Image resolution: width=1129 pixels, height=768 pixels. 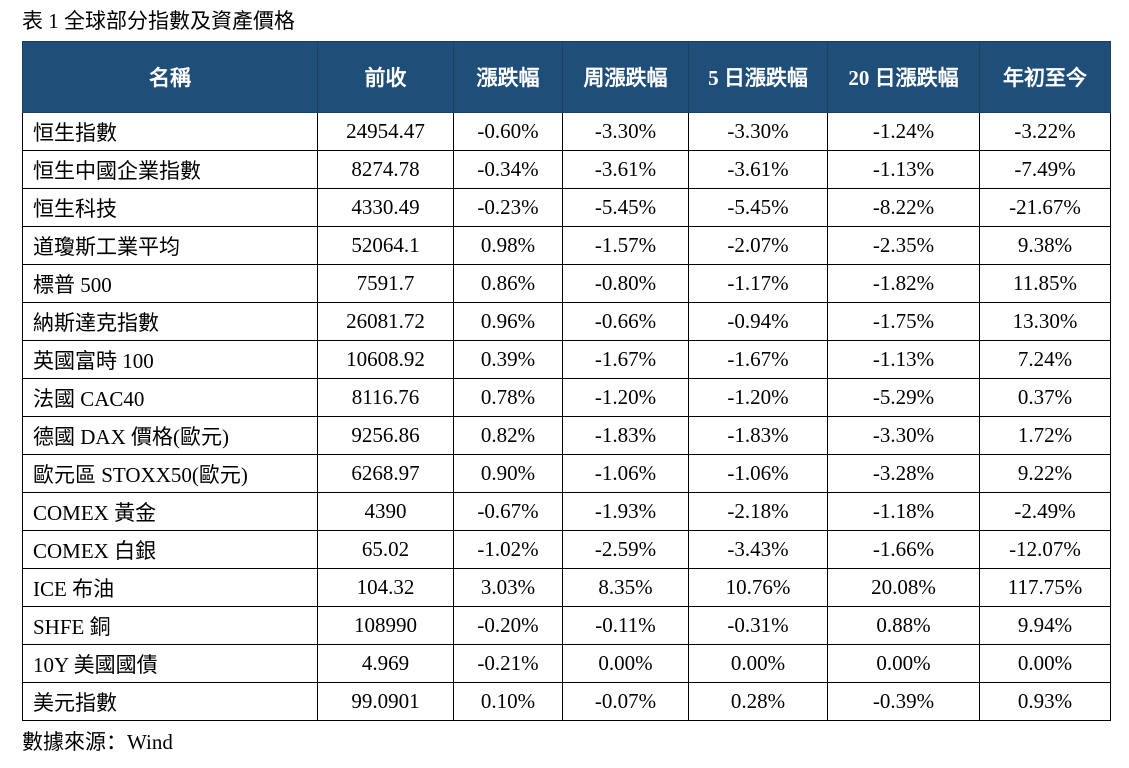 I want to click on cell-ytd-change: 9.22%, so click(x=1045, y=473).